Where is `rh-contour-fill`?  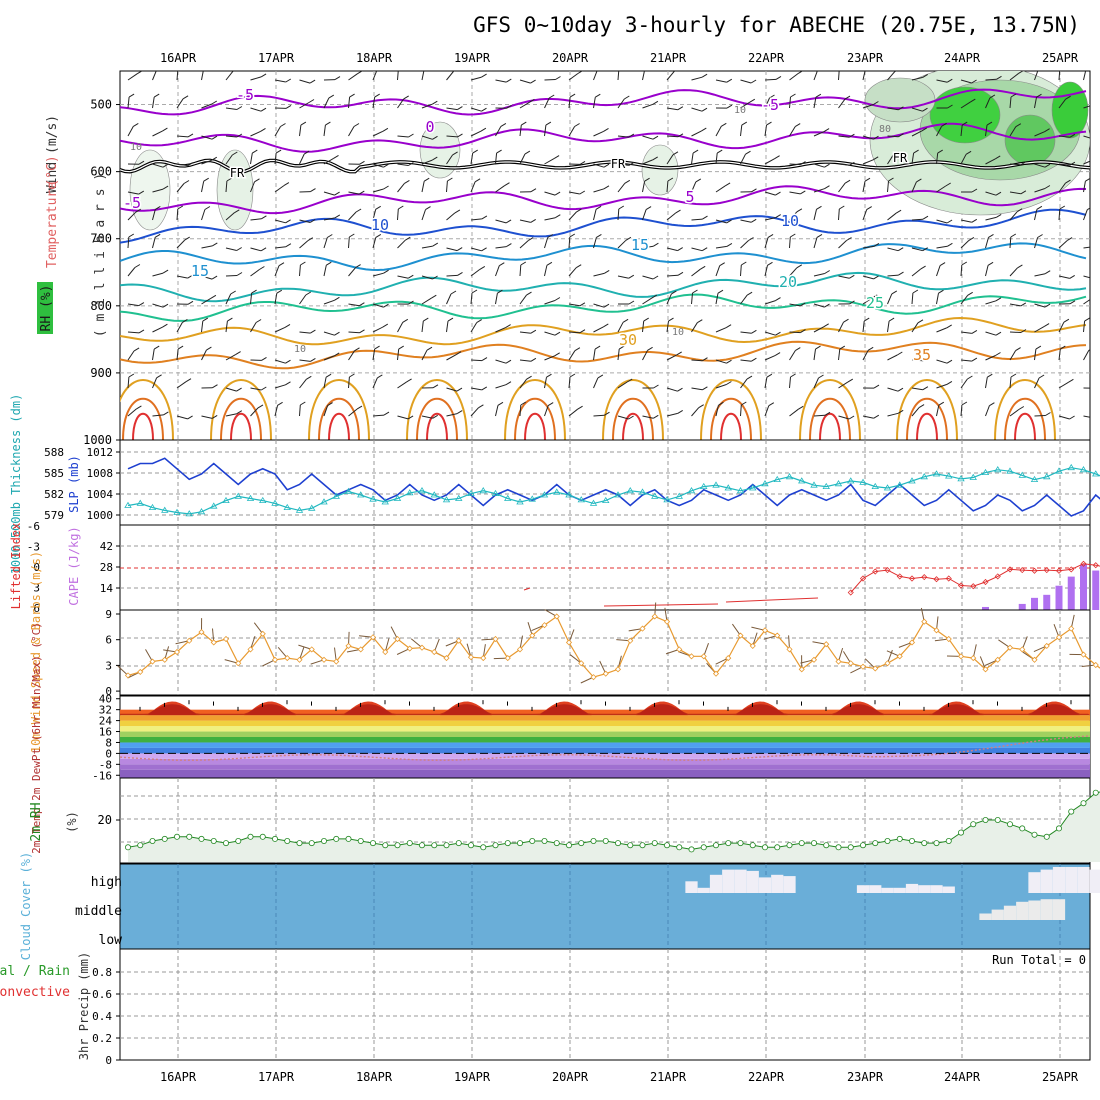 rh-contour-fill is located at coordinates (900, 100).